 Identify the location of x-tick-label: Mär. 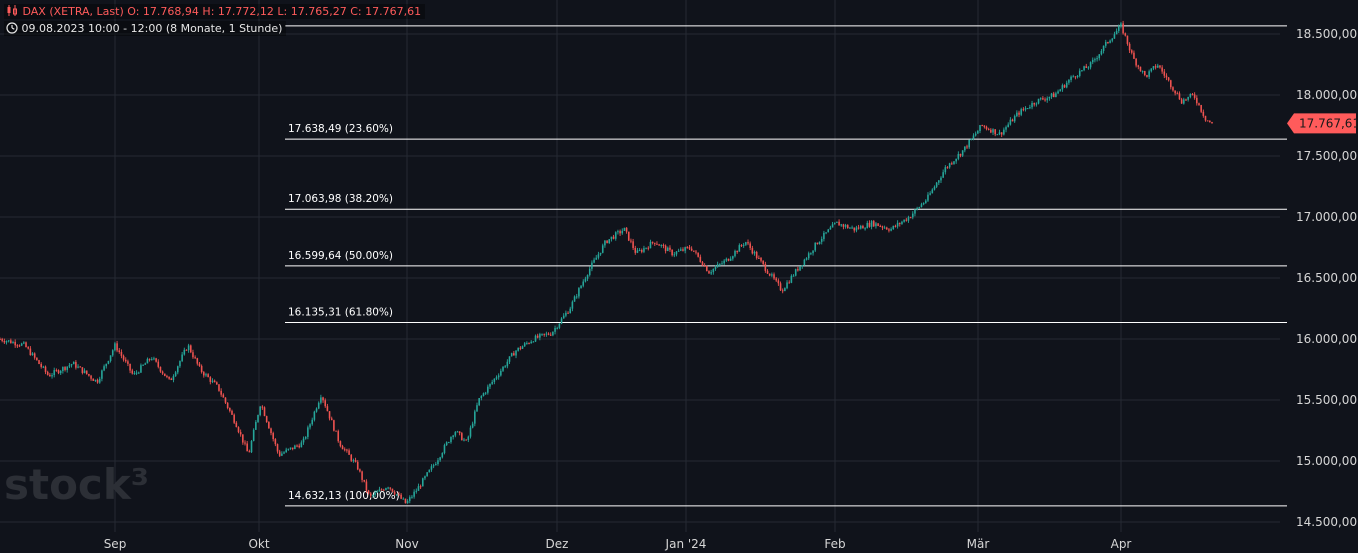
(978, 544).